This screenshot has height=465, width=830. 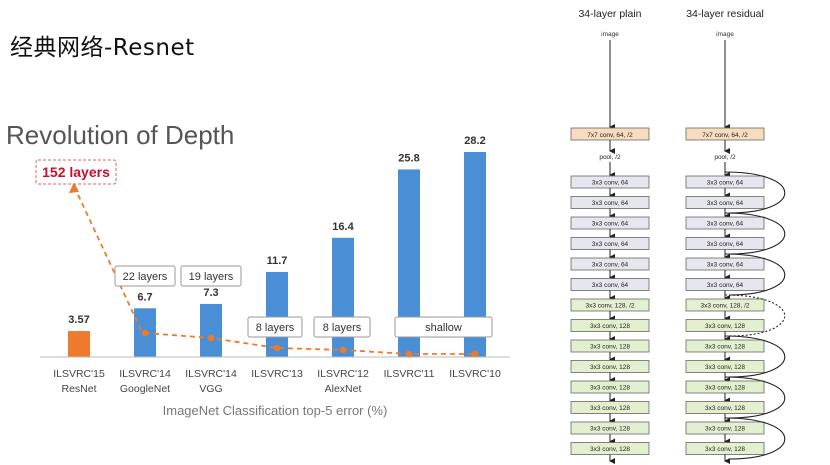 What do you see at coordinates (79, 374) in the screenshot?
I see `category-label: ILSVRC'15` at bounding box center [79, 374].